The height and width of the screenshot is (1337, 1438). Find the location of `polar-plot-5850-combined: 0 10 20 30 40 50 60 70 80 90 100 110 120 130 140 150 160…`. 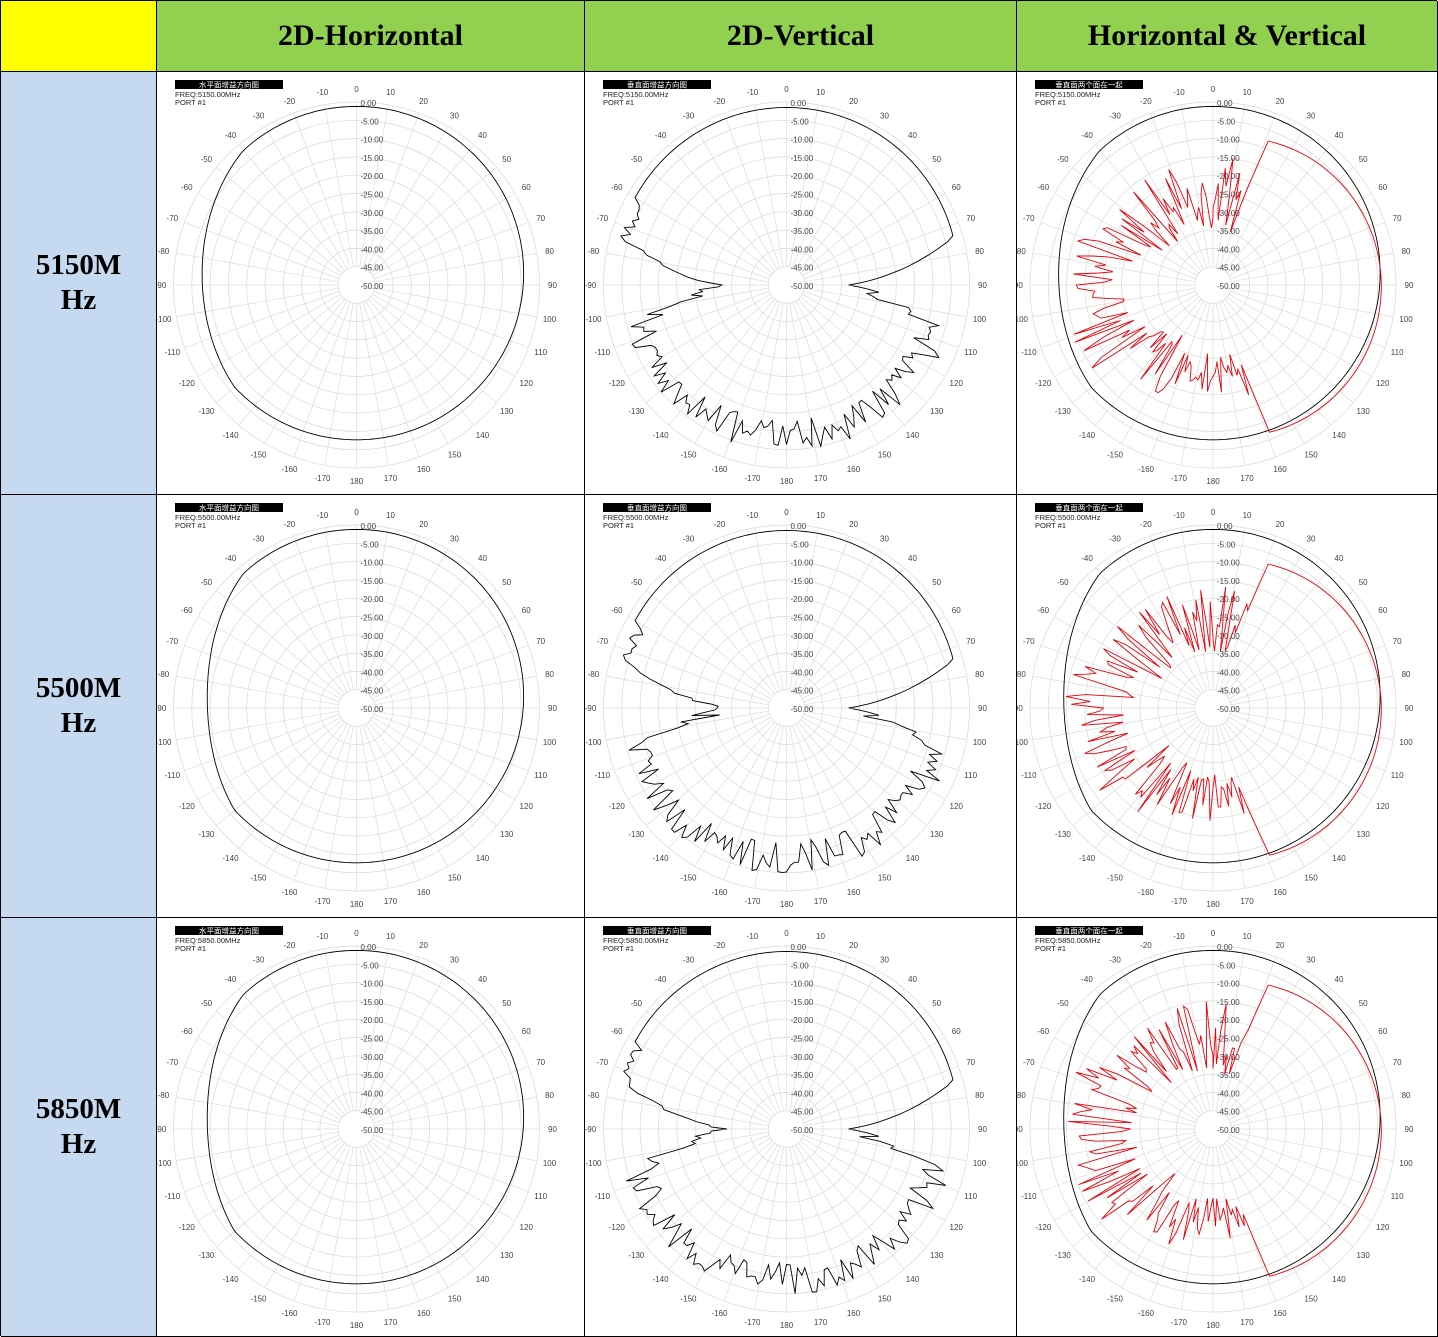

polar-plot-5850-combined: 0 10 20 30 40 50 60 70 80 90 100 110 120 130 140 150 160… is located at coordinates (1227, 1127).